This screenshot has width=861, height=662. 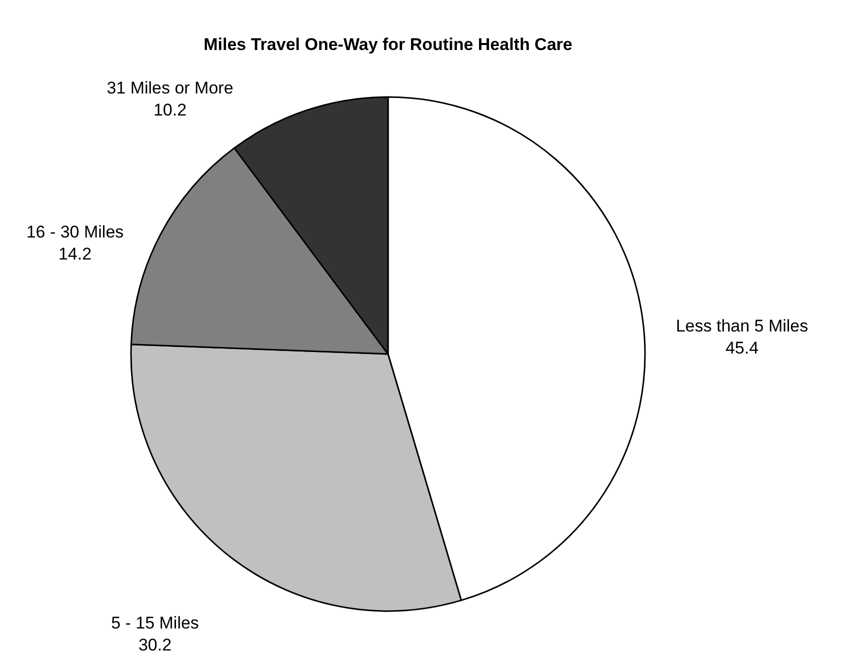 I want to click on data-label: 45.4, so click(x=742, y=348).